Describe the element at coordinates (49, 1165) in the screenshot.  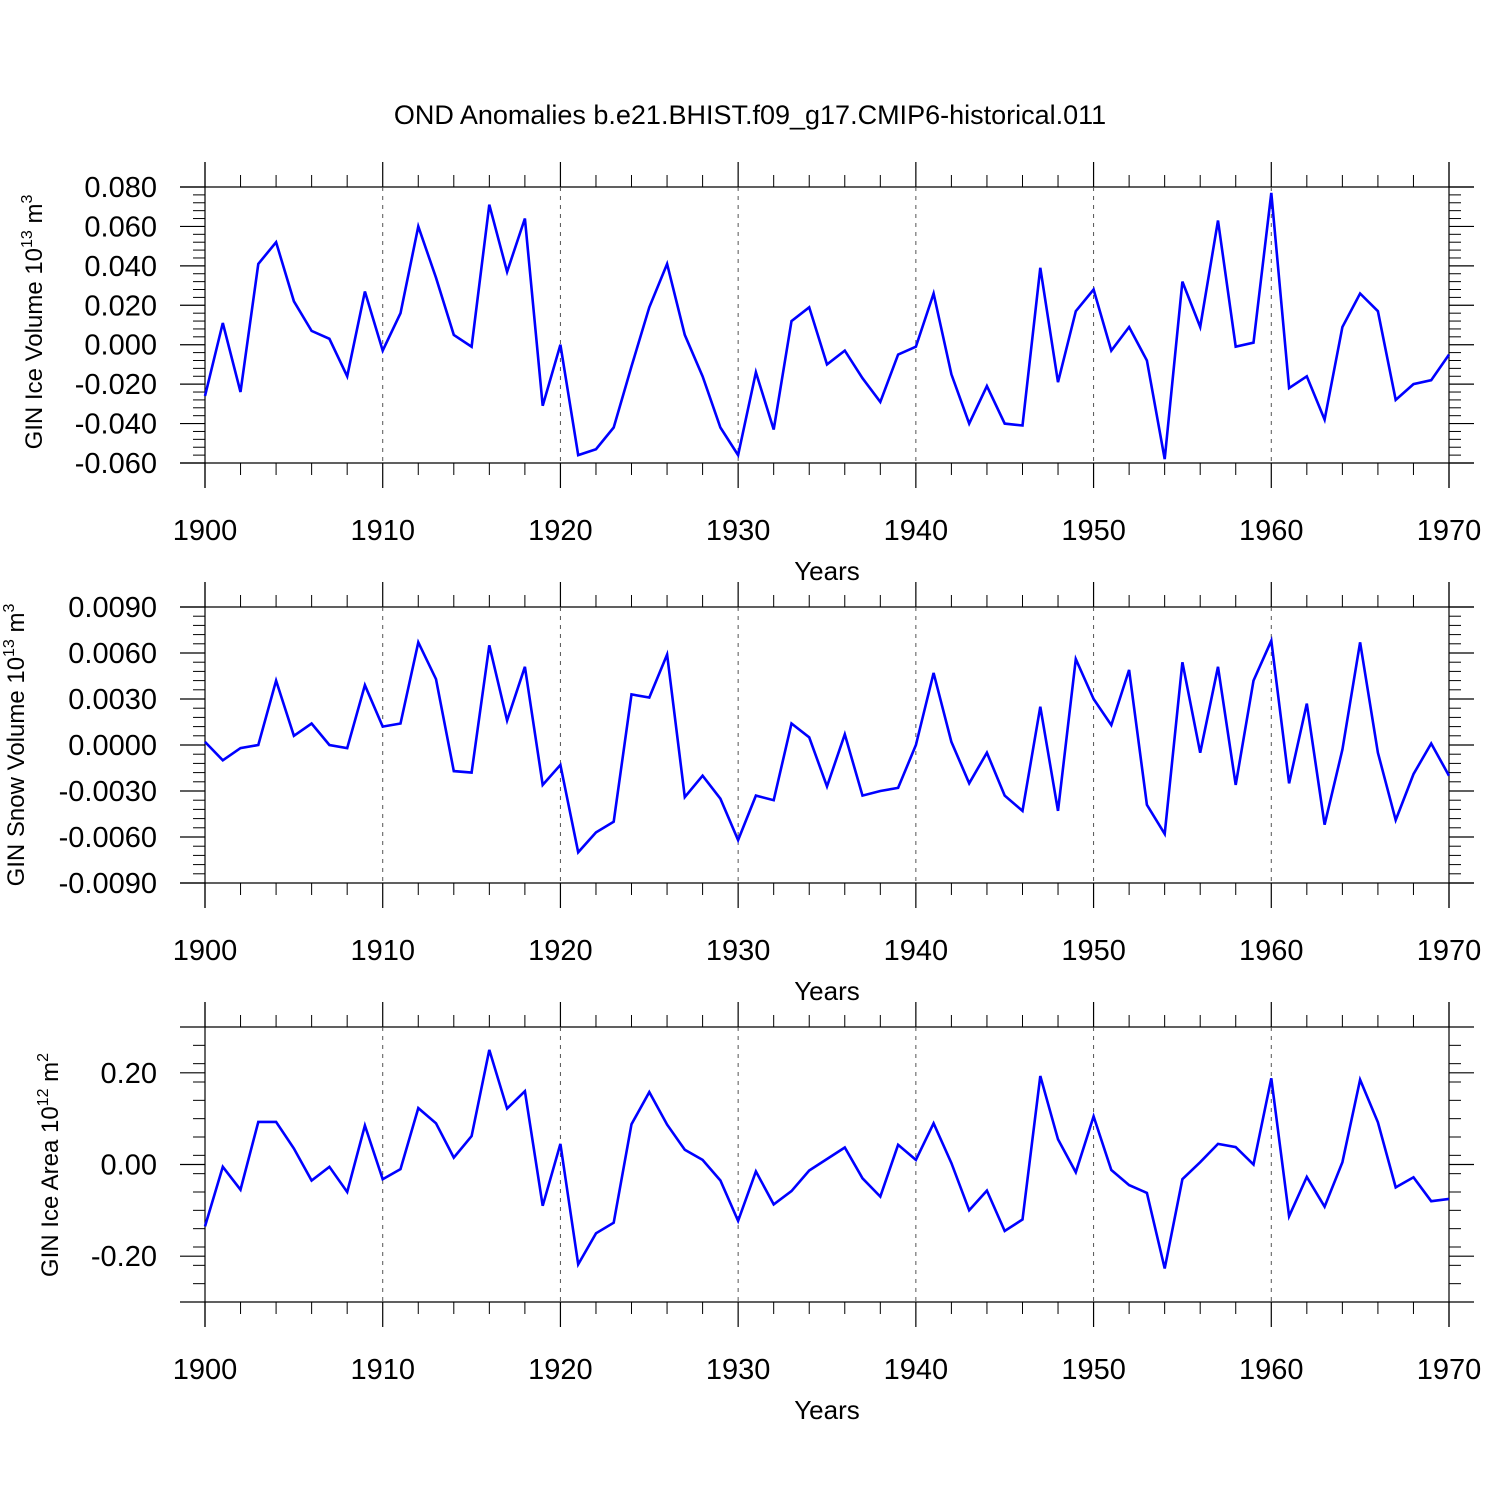
I see `y-axis-title: GIN Ice Area 1012 m2` at that location.